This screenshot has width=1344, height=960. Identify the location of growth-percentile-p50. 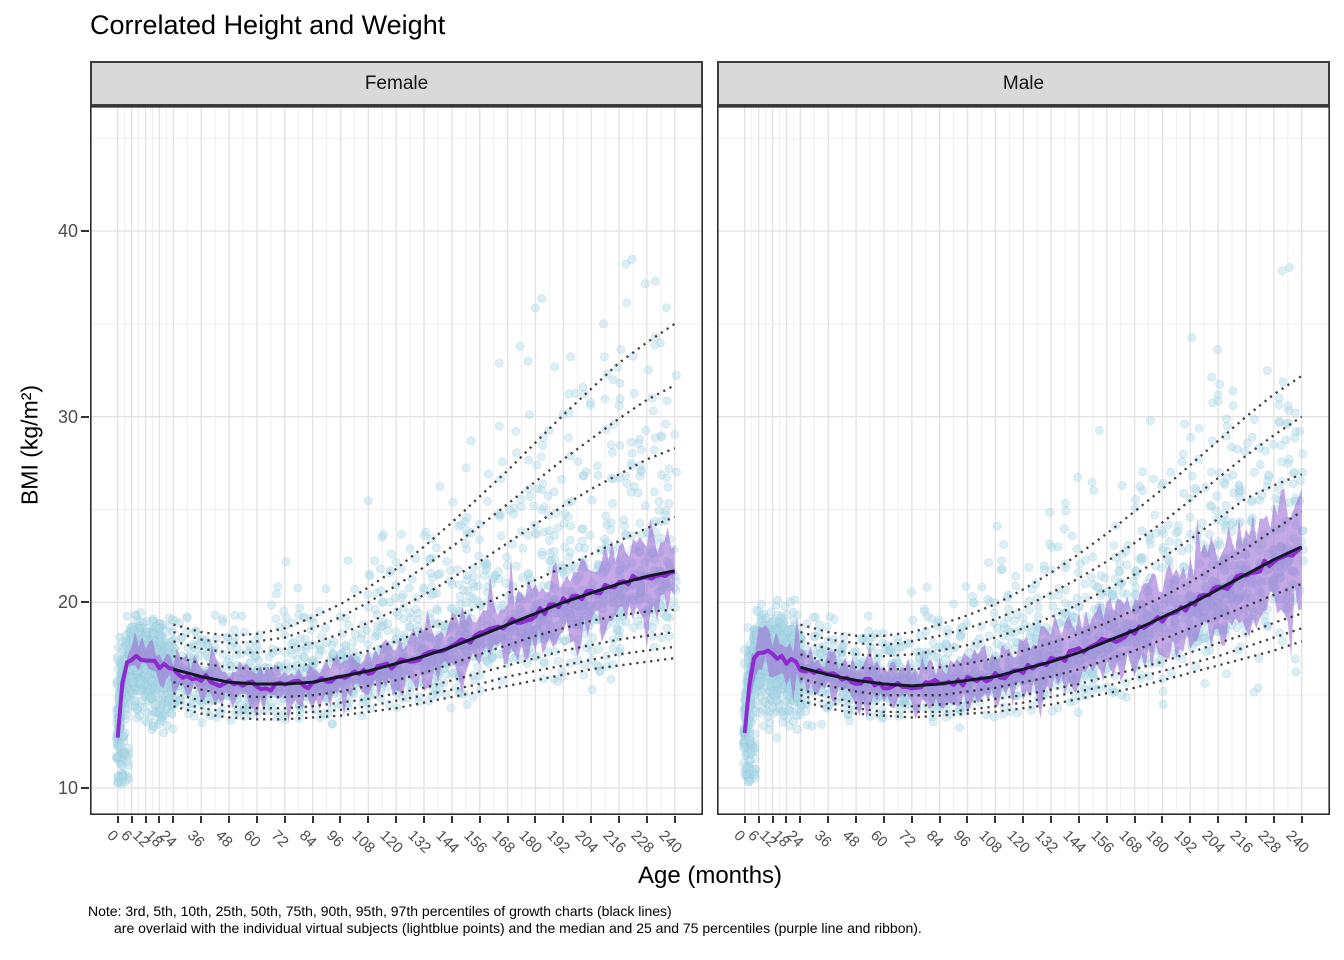
(1051, 616).